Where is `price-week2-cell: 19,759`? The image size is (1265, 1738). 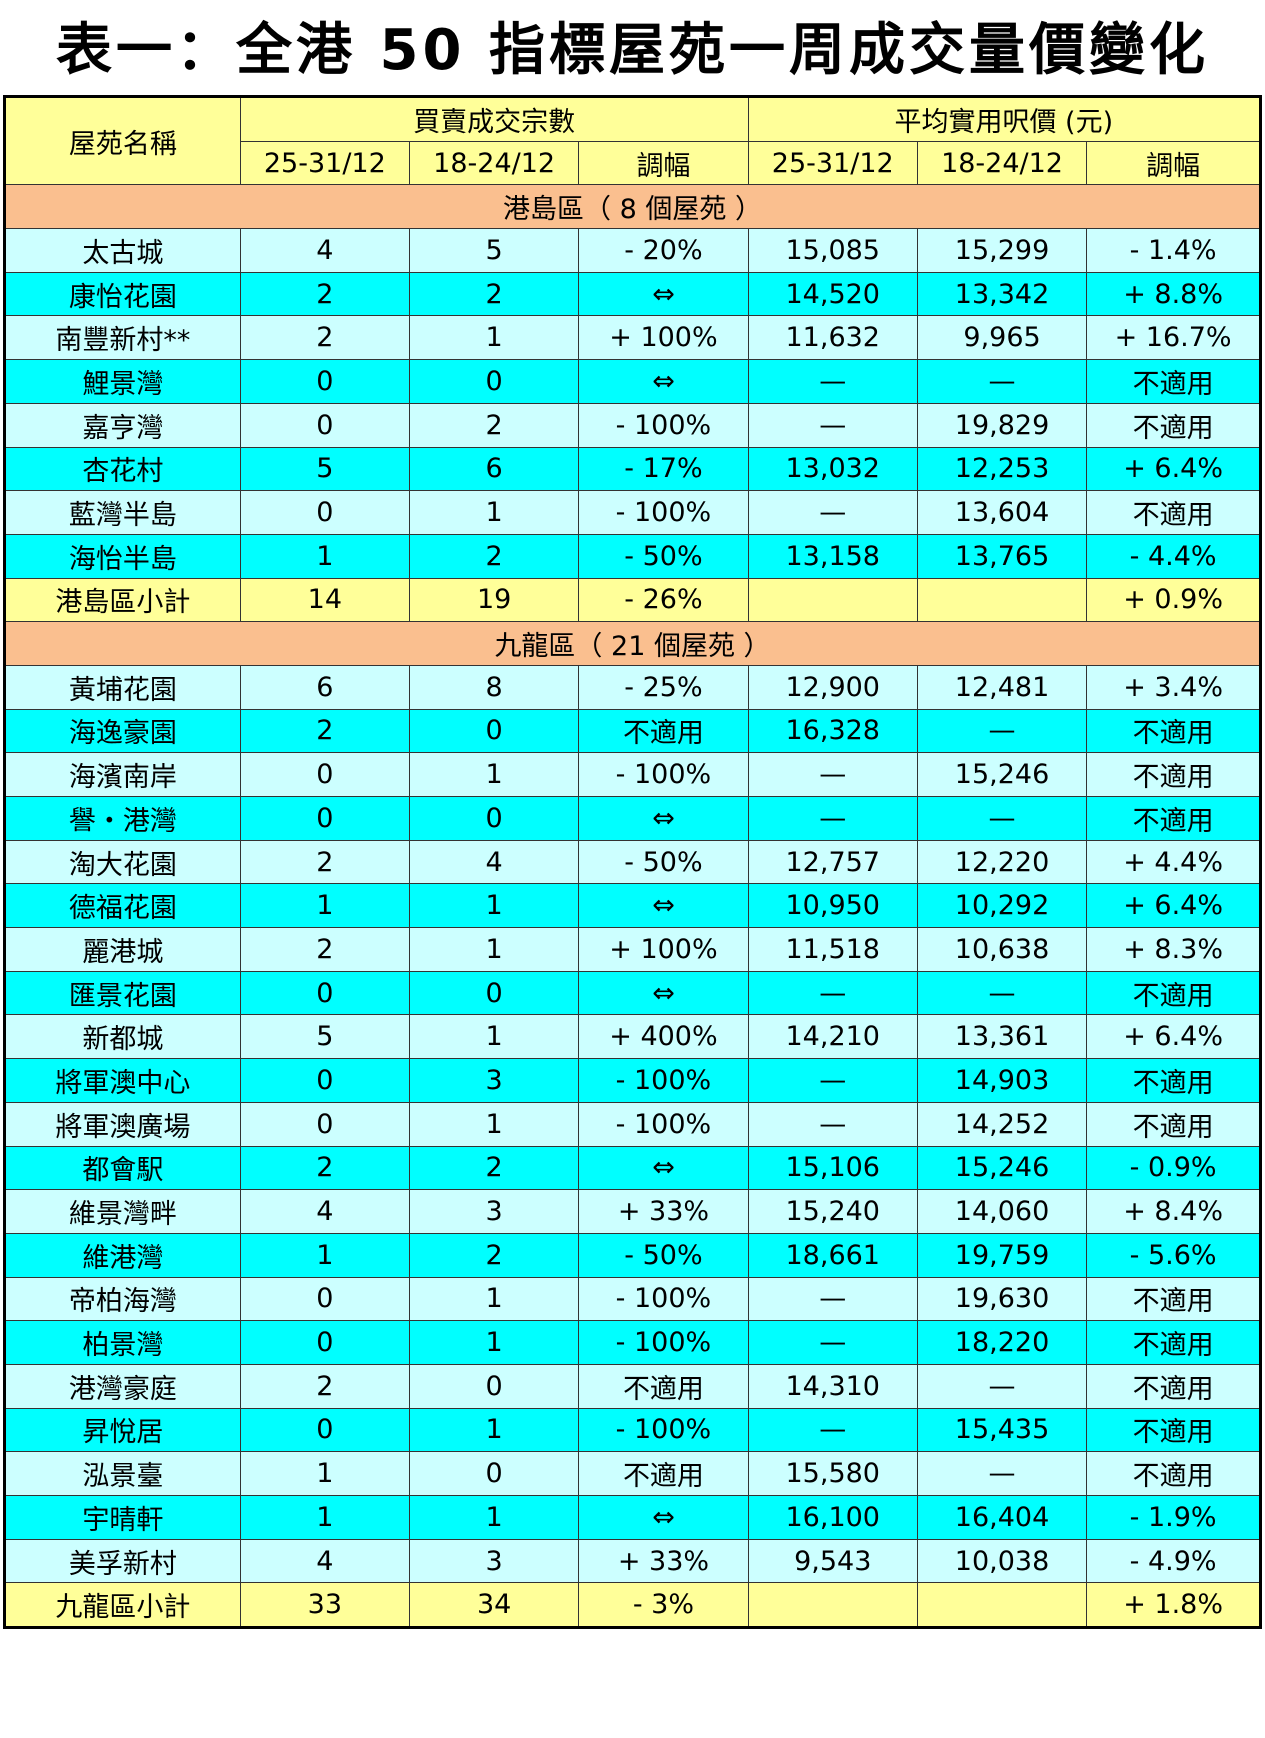
price-week2-cell: 19,759 is located at coordinates (1002, 1255).